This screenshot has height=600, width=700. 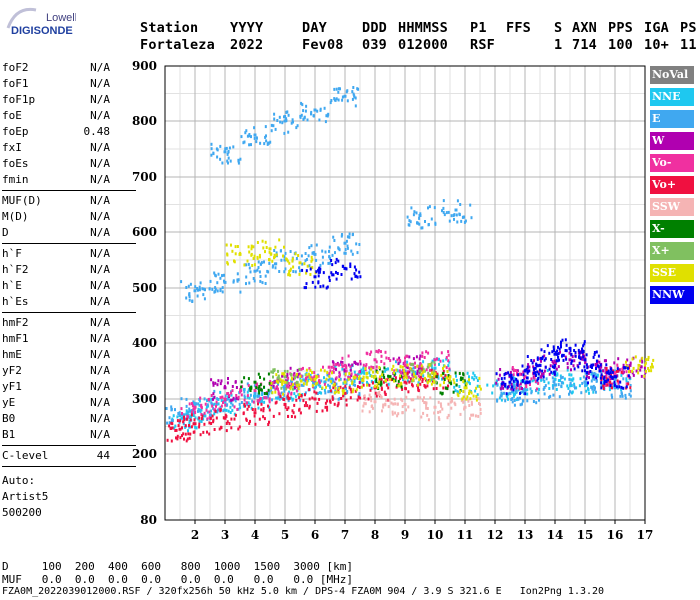 What do you see at coordinates (314, 28) in the screenshot?
I see `header-label-2: DAY` at bounding box center [314, 28].